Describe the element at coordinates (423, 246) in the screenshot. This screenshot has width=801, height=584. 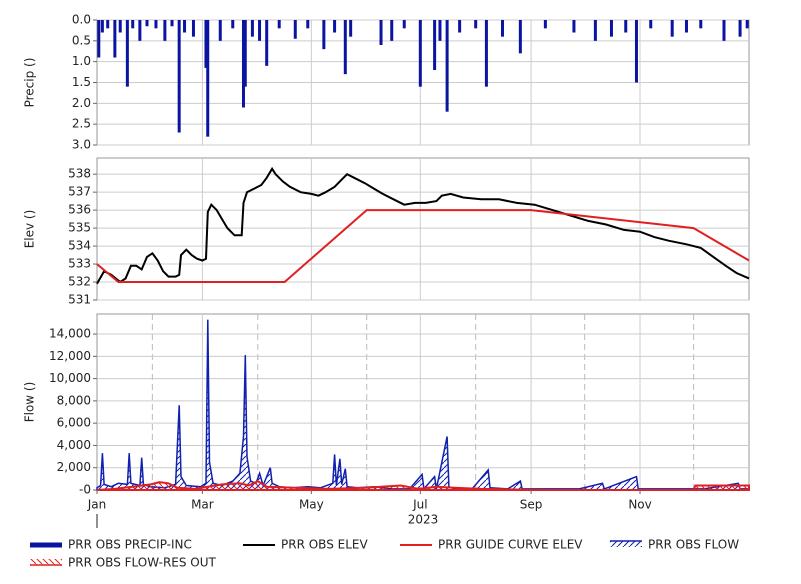
I see `series-line` at that location.